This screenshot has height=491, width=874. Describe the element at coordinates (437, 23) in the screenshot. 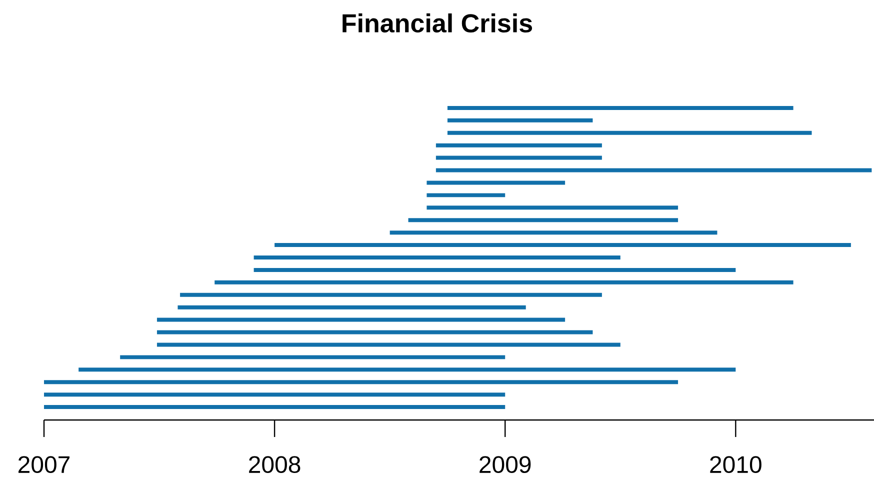

I see `chart-title: Financial Crisis` at that location.